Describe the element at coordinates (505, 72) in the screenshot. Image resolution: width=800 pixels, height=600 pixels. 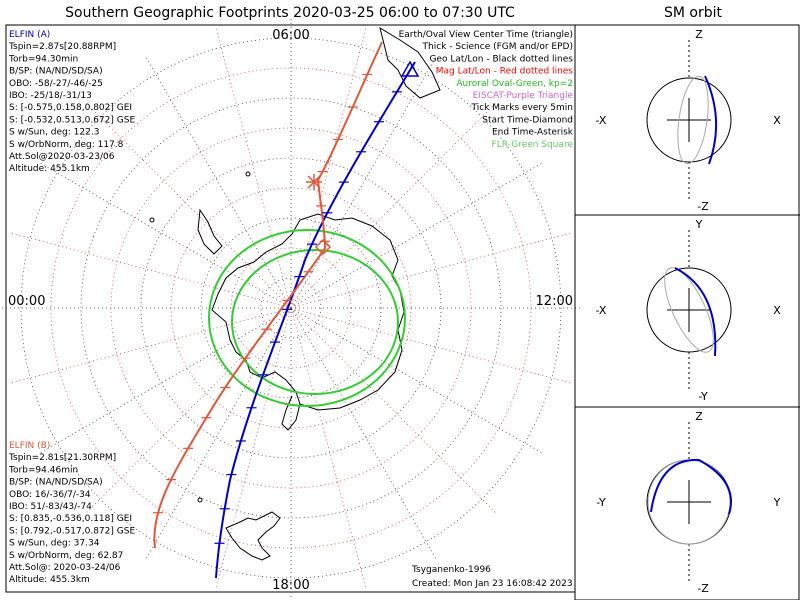
I see `legend-entry: Mag Lat/Lon - Red dotted lines` at that location.